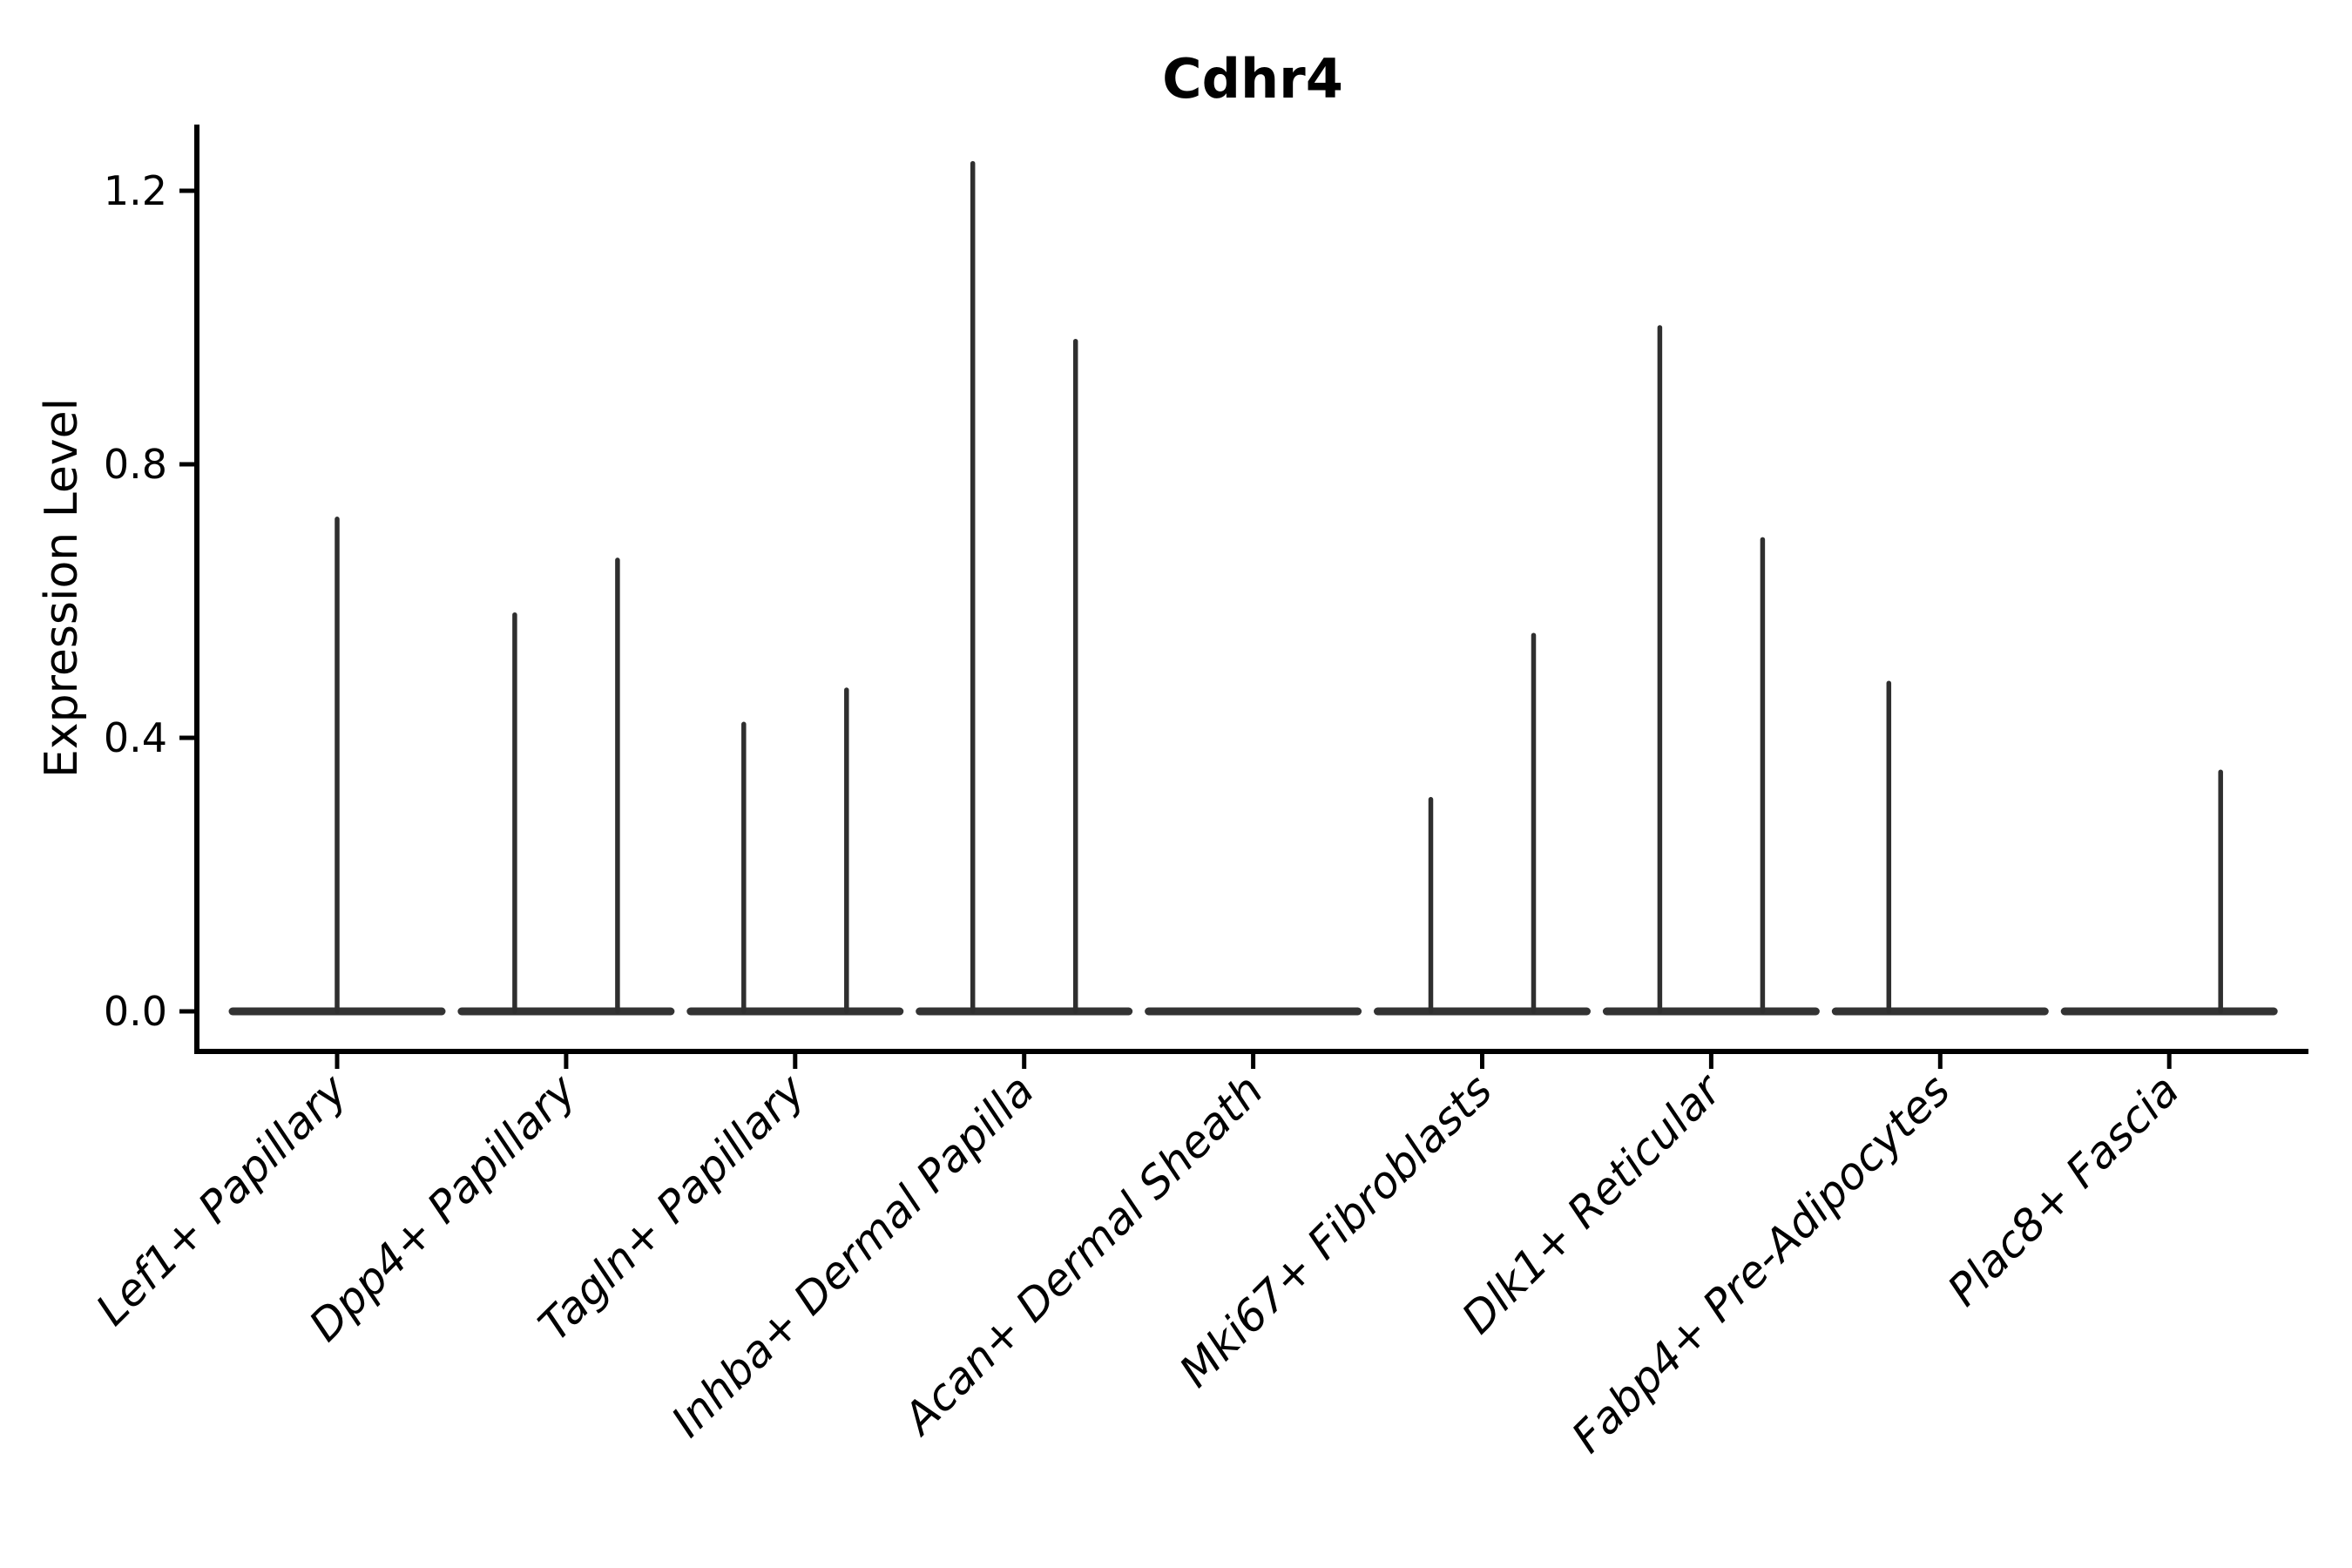 This screenshot has height=1568, width=2352. What do you see at coordinates (135, 1012) in the screenshot?
I see `y-tick-label: 0.0` at bounding box center [135, 1012].